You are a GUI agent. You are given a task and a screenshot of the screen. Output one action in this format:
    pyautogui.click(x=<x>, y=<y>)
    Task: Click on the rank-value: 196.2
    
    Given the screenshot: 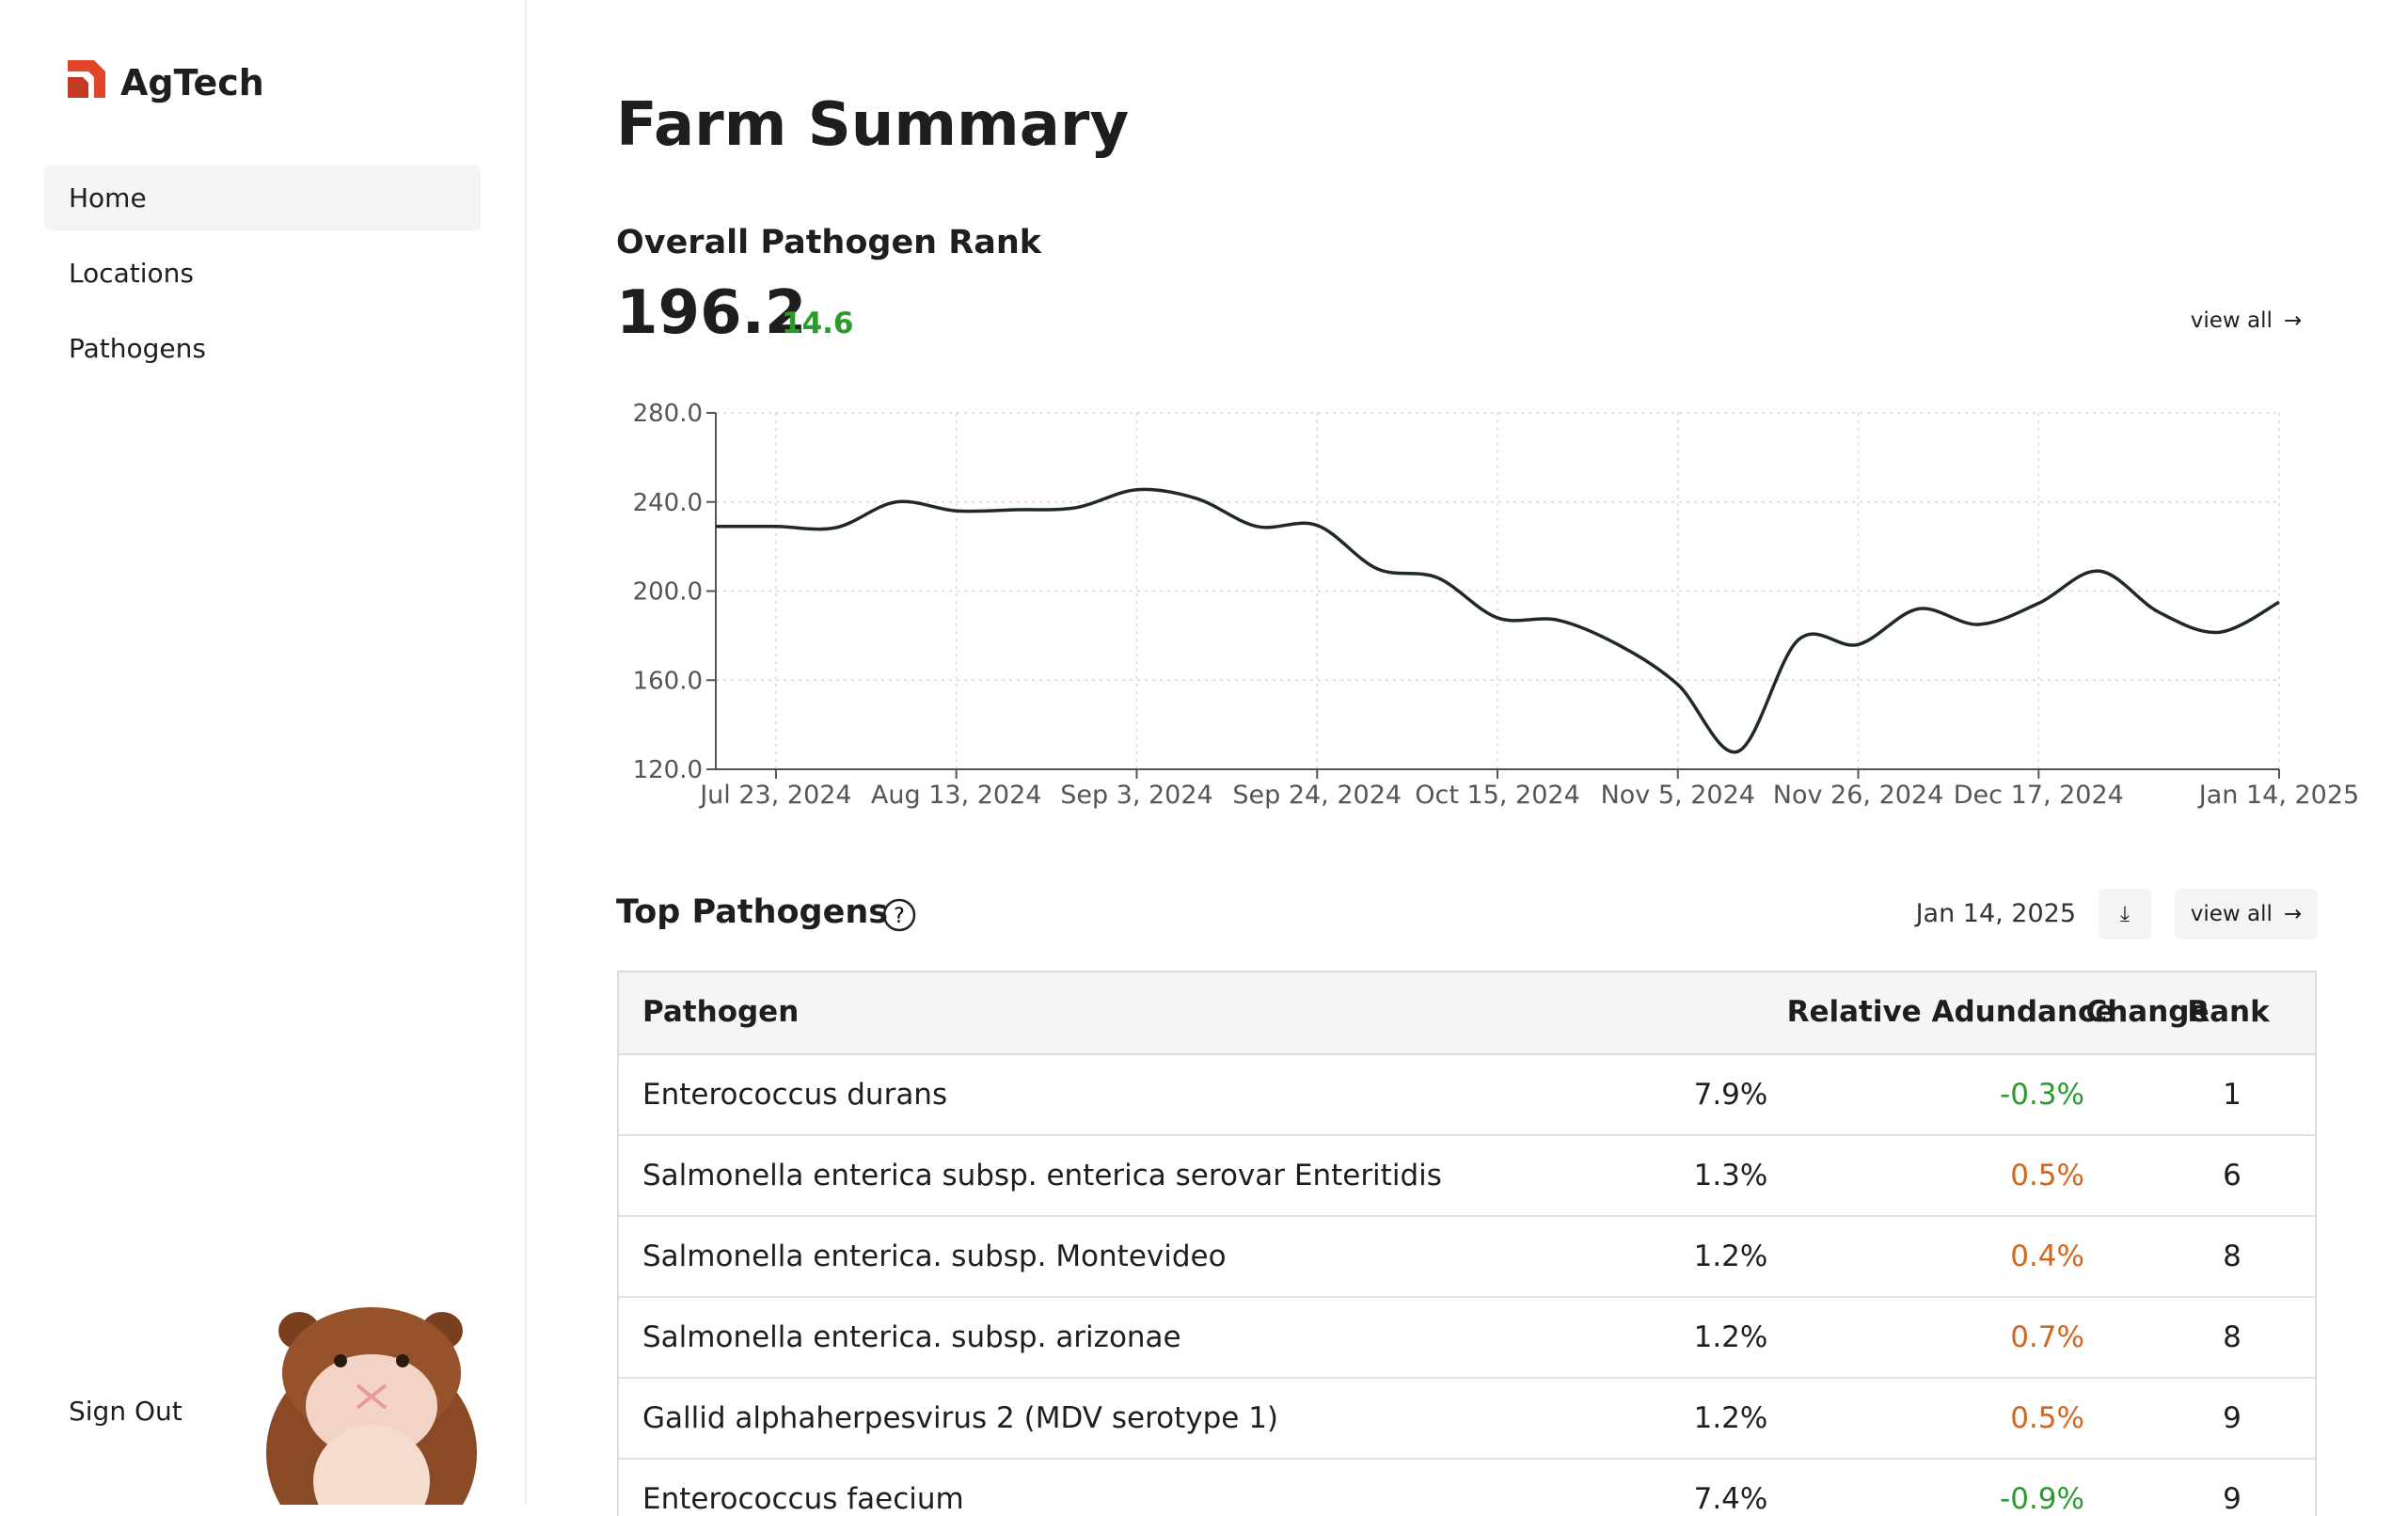 What is the action you would take?
    pyautogui.click(x=711, y=313)
    